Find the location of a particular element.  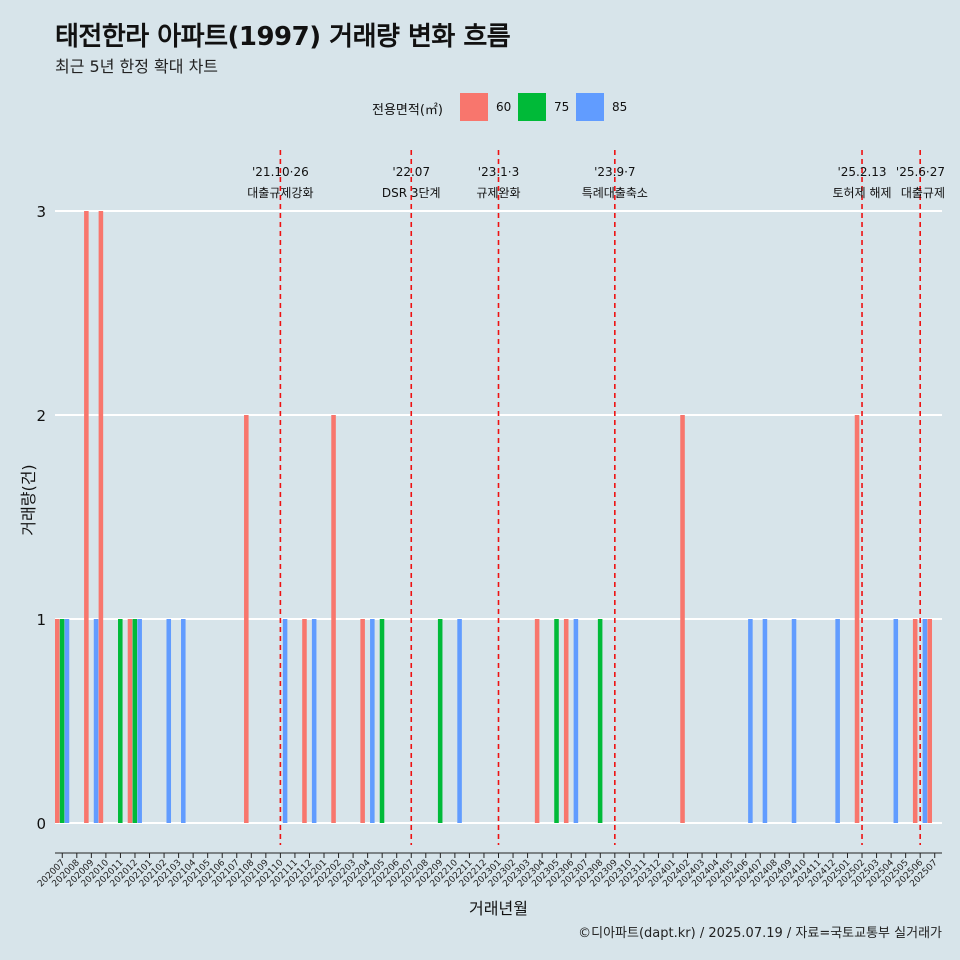

event-date-202309: '23.9·7 is located at coordinates (614, 172).